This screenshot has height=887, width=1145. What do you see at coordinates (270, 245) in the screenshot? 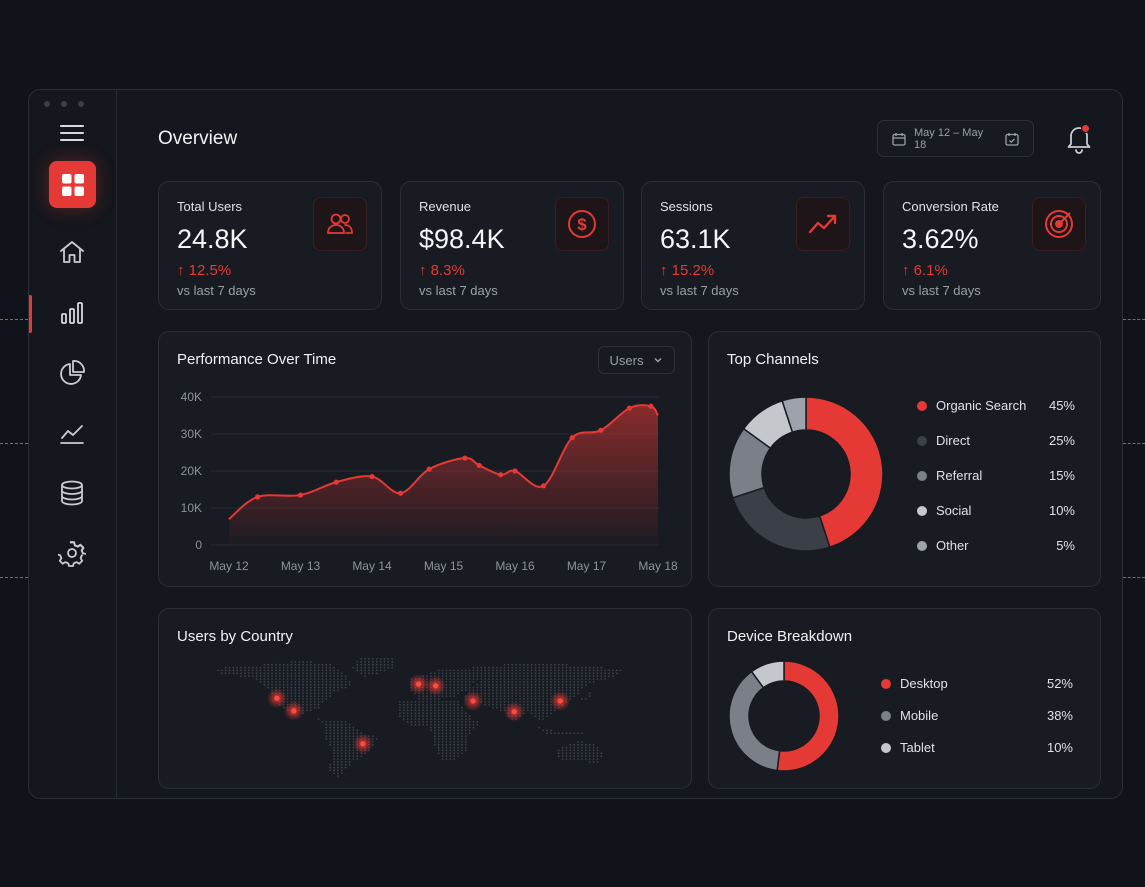
I see `stat-card-total-users: Total Users 24.8K ↑ 12.5% vs last 7 days` at bounding box center [270, 245].